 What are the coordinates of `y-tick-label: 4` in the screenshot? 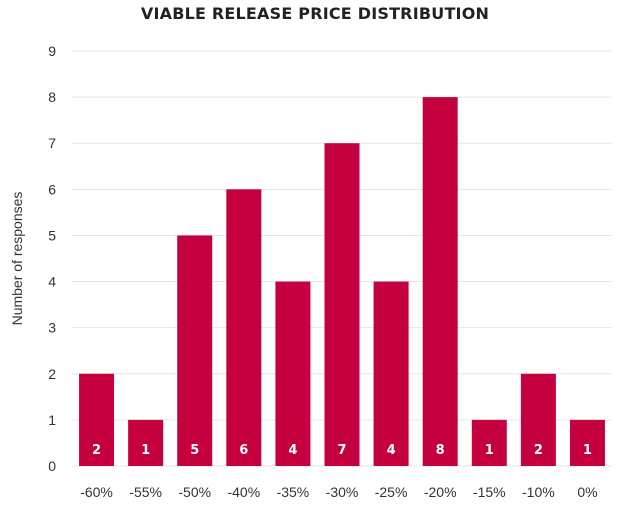 It's located at (52, 282).